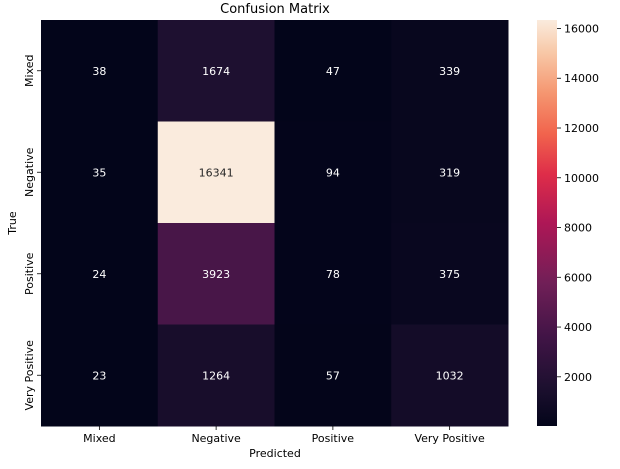  What do you see at coordinates (449, 438) in the screenshot?
I see `x-tick-label: Very Positive` at bounding box center [449, 438].